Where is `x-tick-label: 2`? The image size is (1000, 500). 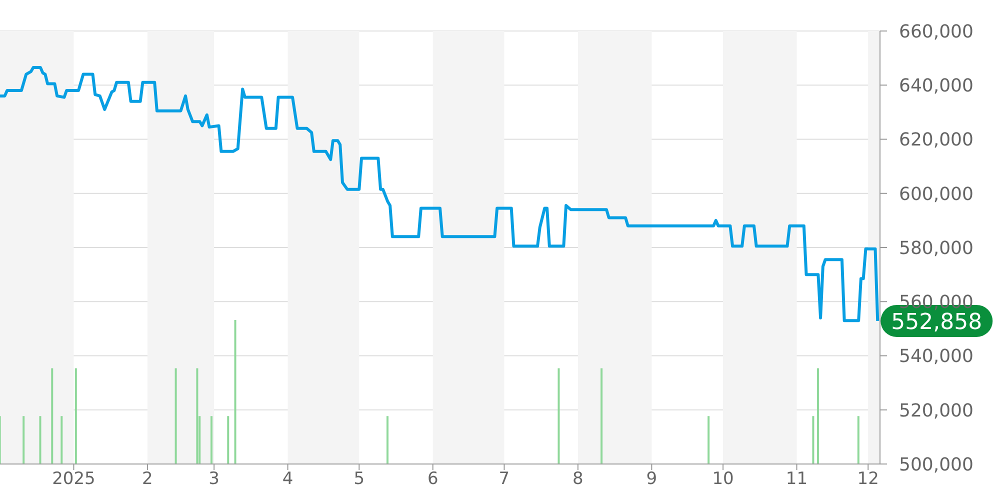
x-tick-label: 2 is located at coordinates (147, 479).